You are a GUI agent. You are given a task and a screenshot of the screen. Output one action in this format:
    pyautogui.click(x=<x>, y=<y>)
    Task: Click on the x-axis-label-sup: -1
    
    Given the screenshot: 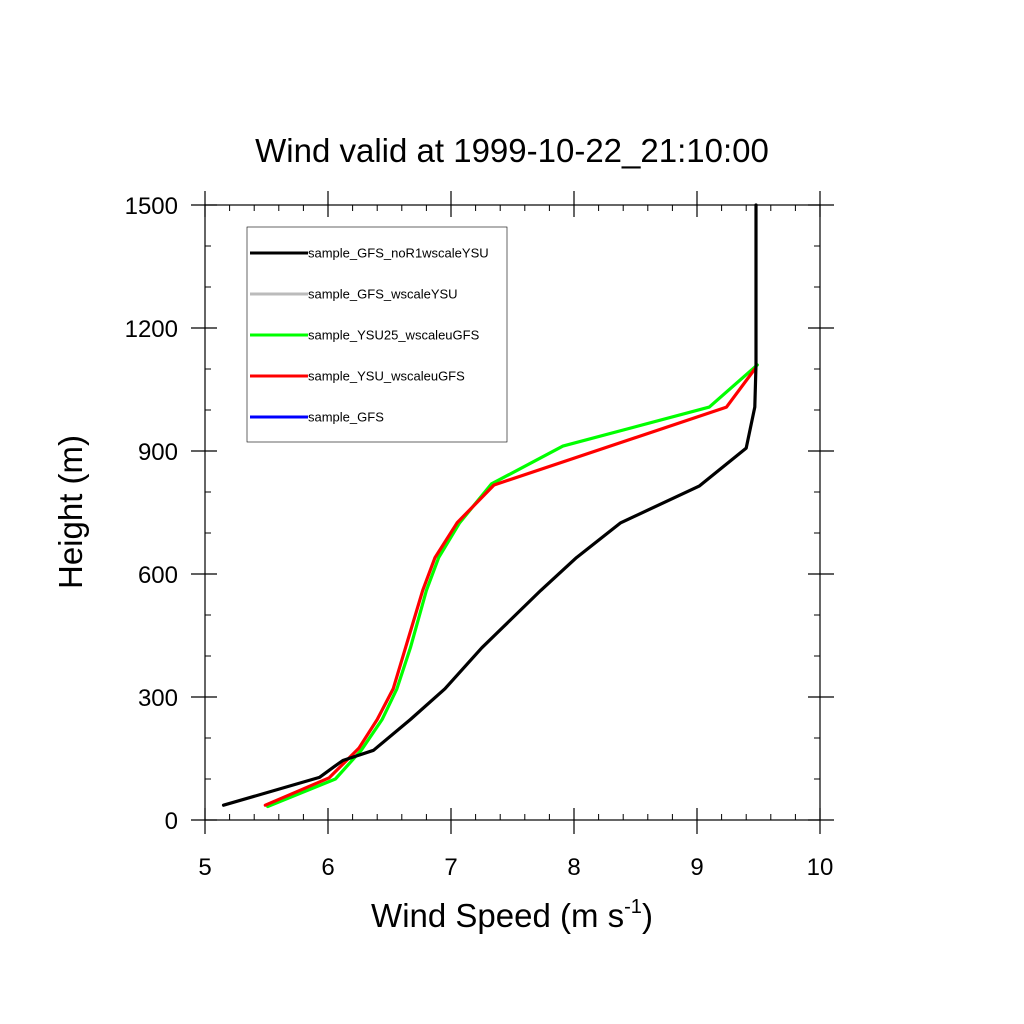 What is the action you would take?
    pyautogui.click(x=633, y=907)
    